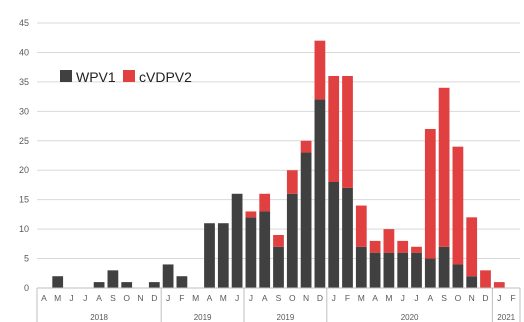 This screenshot has height=322, width=524. What do you see at coordinates (24, 155) in the screenshot?
I see `y-axis-tick-labels: 0 5 10 15 20 25 30 35 40 45` at bounding box center [24, 155].